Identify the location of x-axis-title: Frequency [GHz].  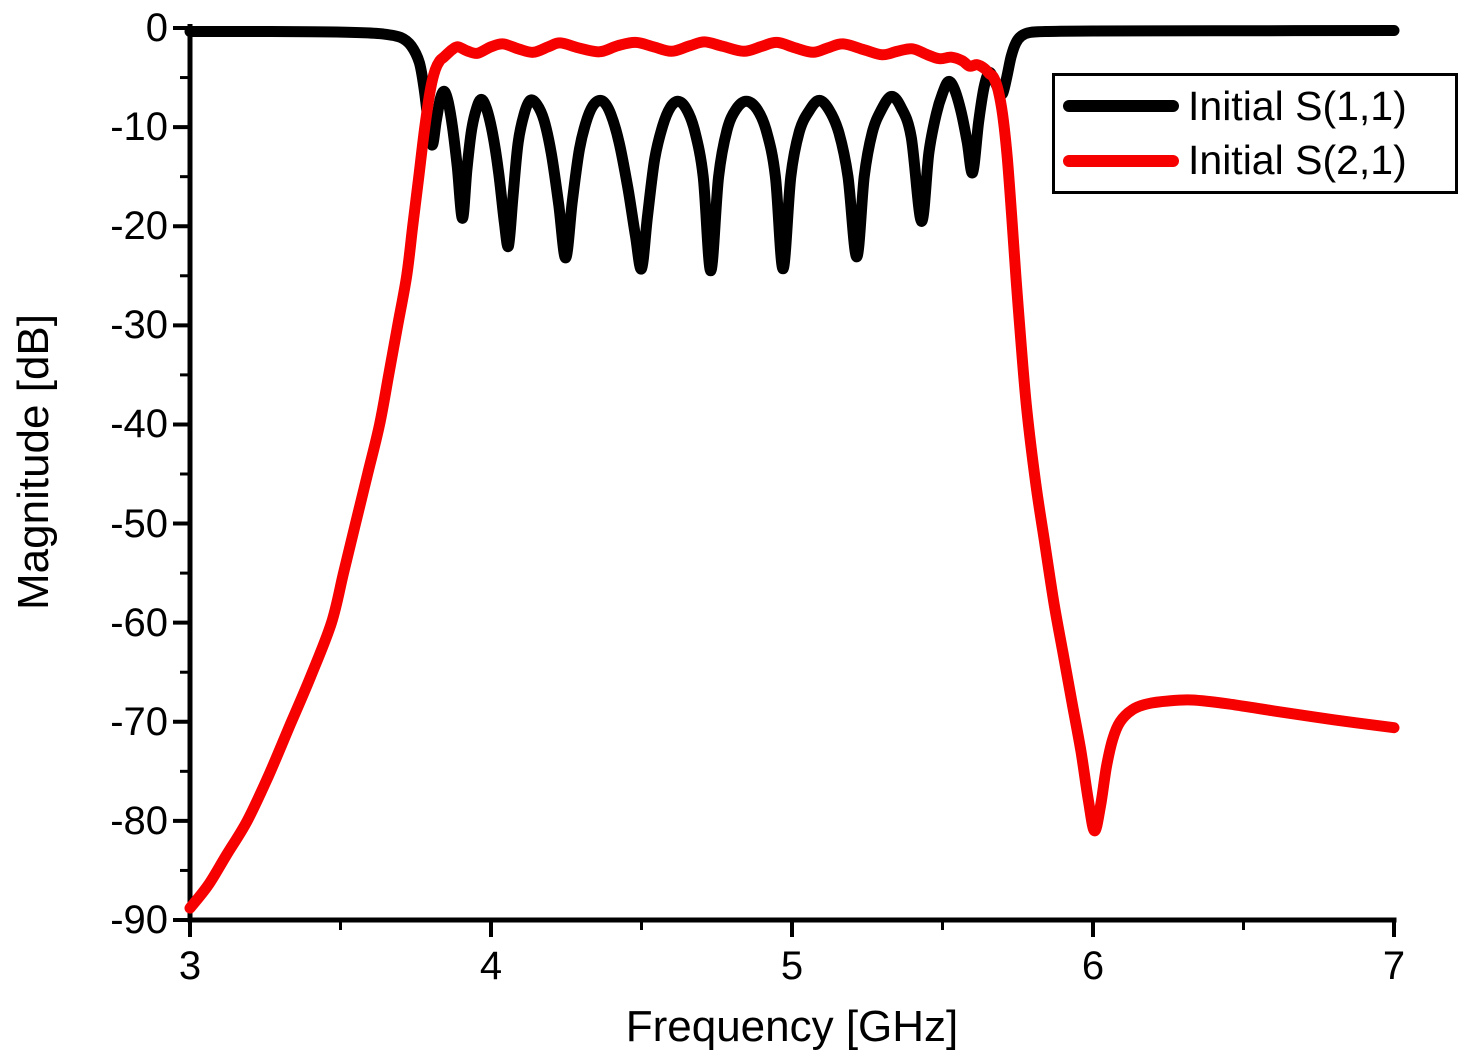
(792, 1026).